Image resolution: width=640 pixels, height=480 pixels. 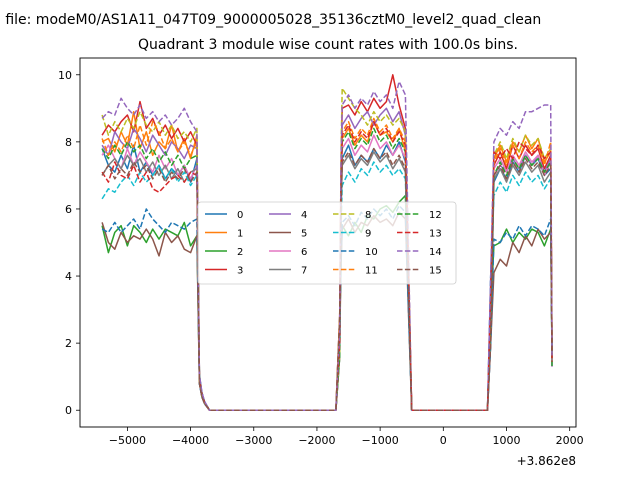 I want to click on x-tick-label: −1000, so click(x=380, y=440).